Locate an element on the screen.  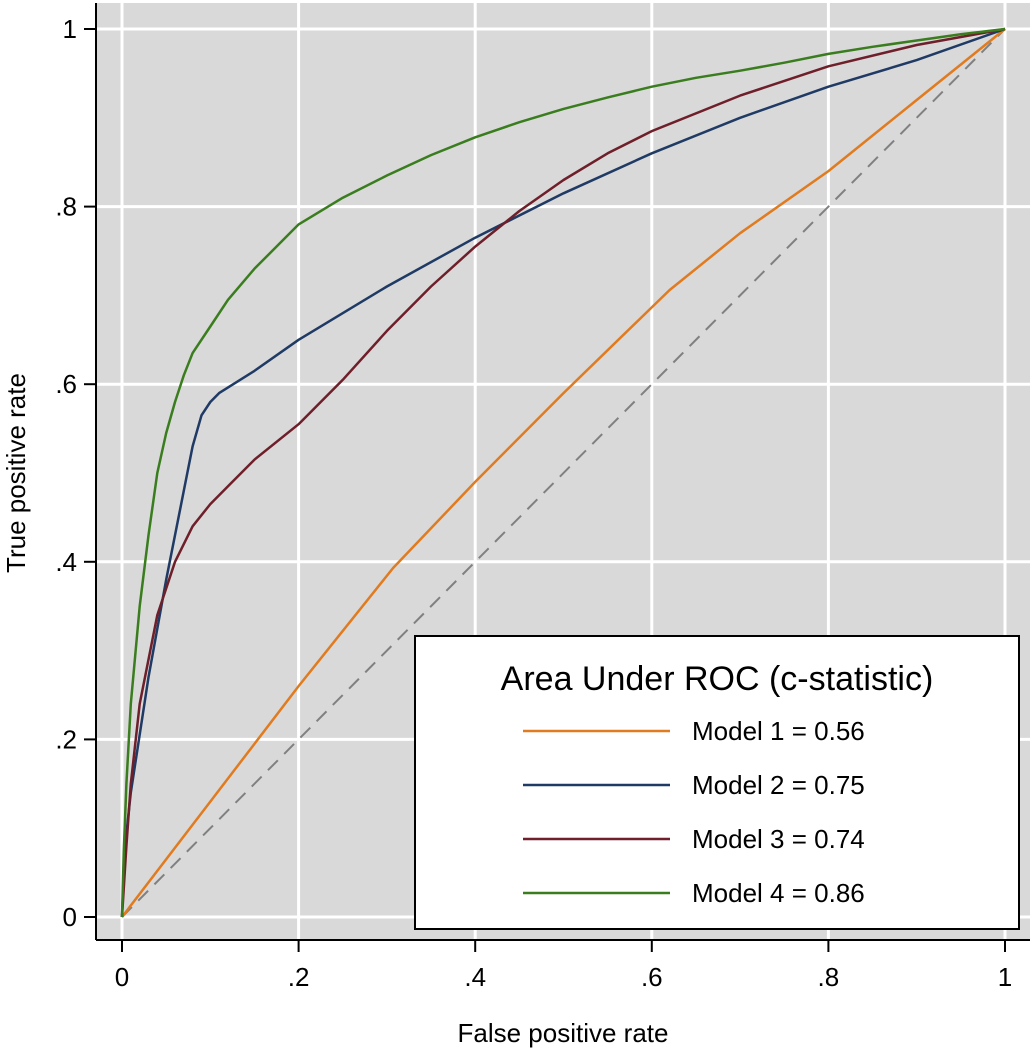
x-tick-label: .4 is located at coordinates (475, 977).